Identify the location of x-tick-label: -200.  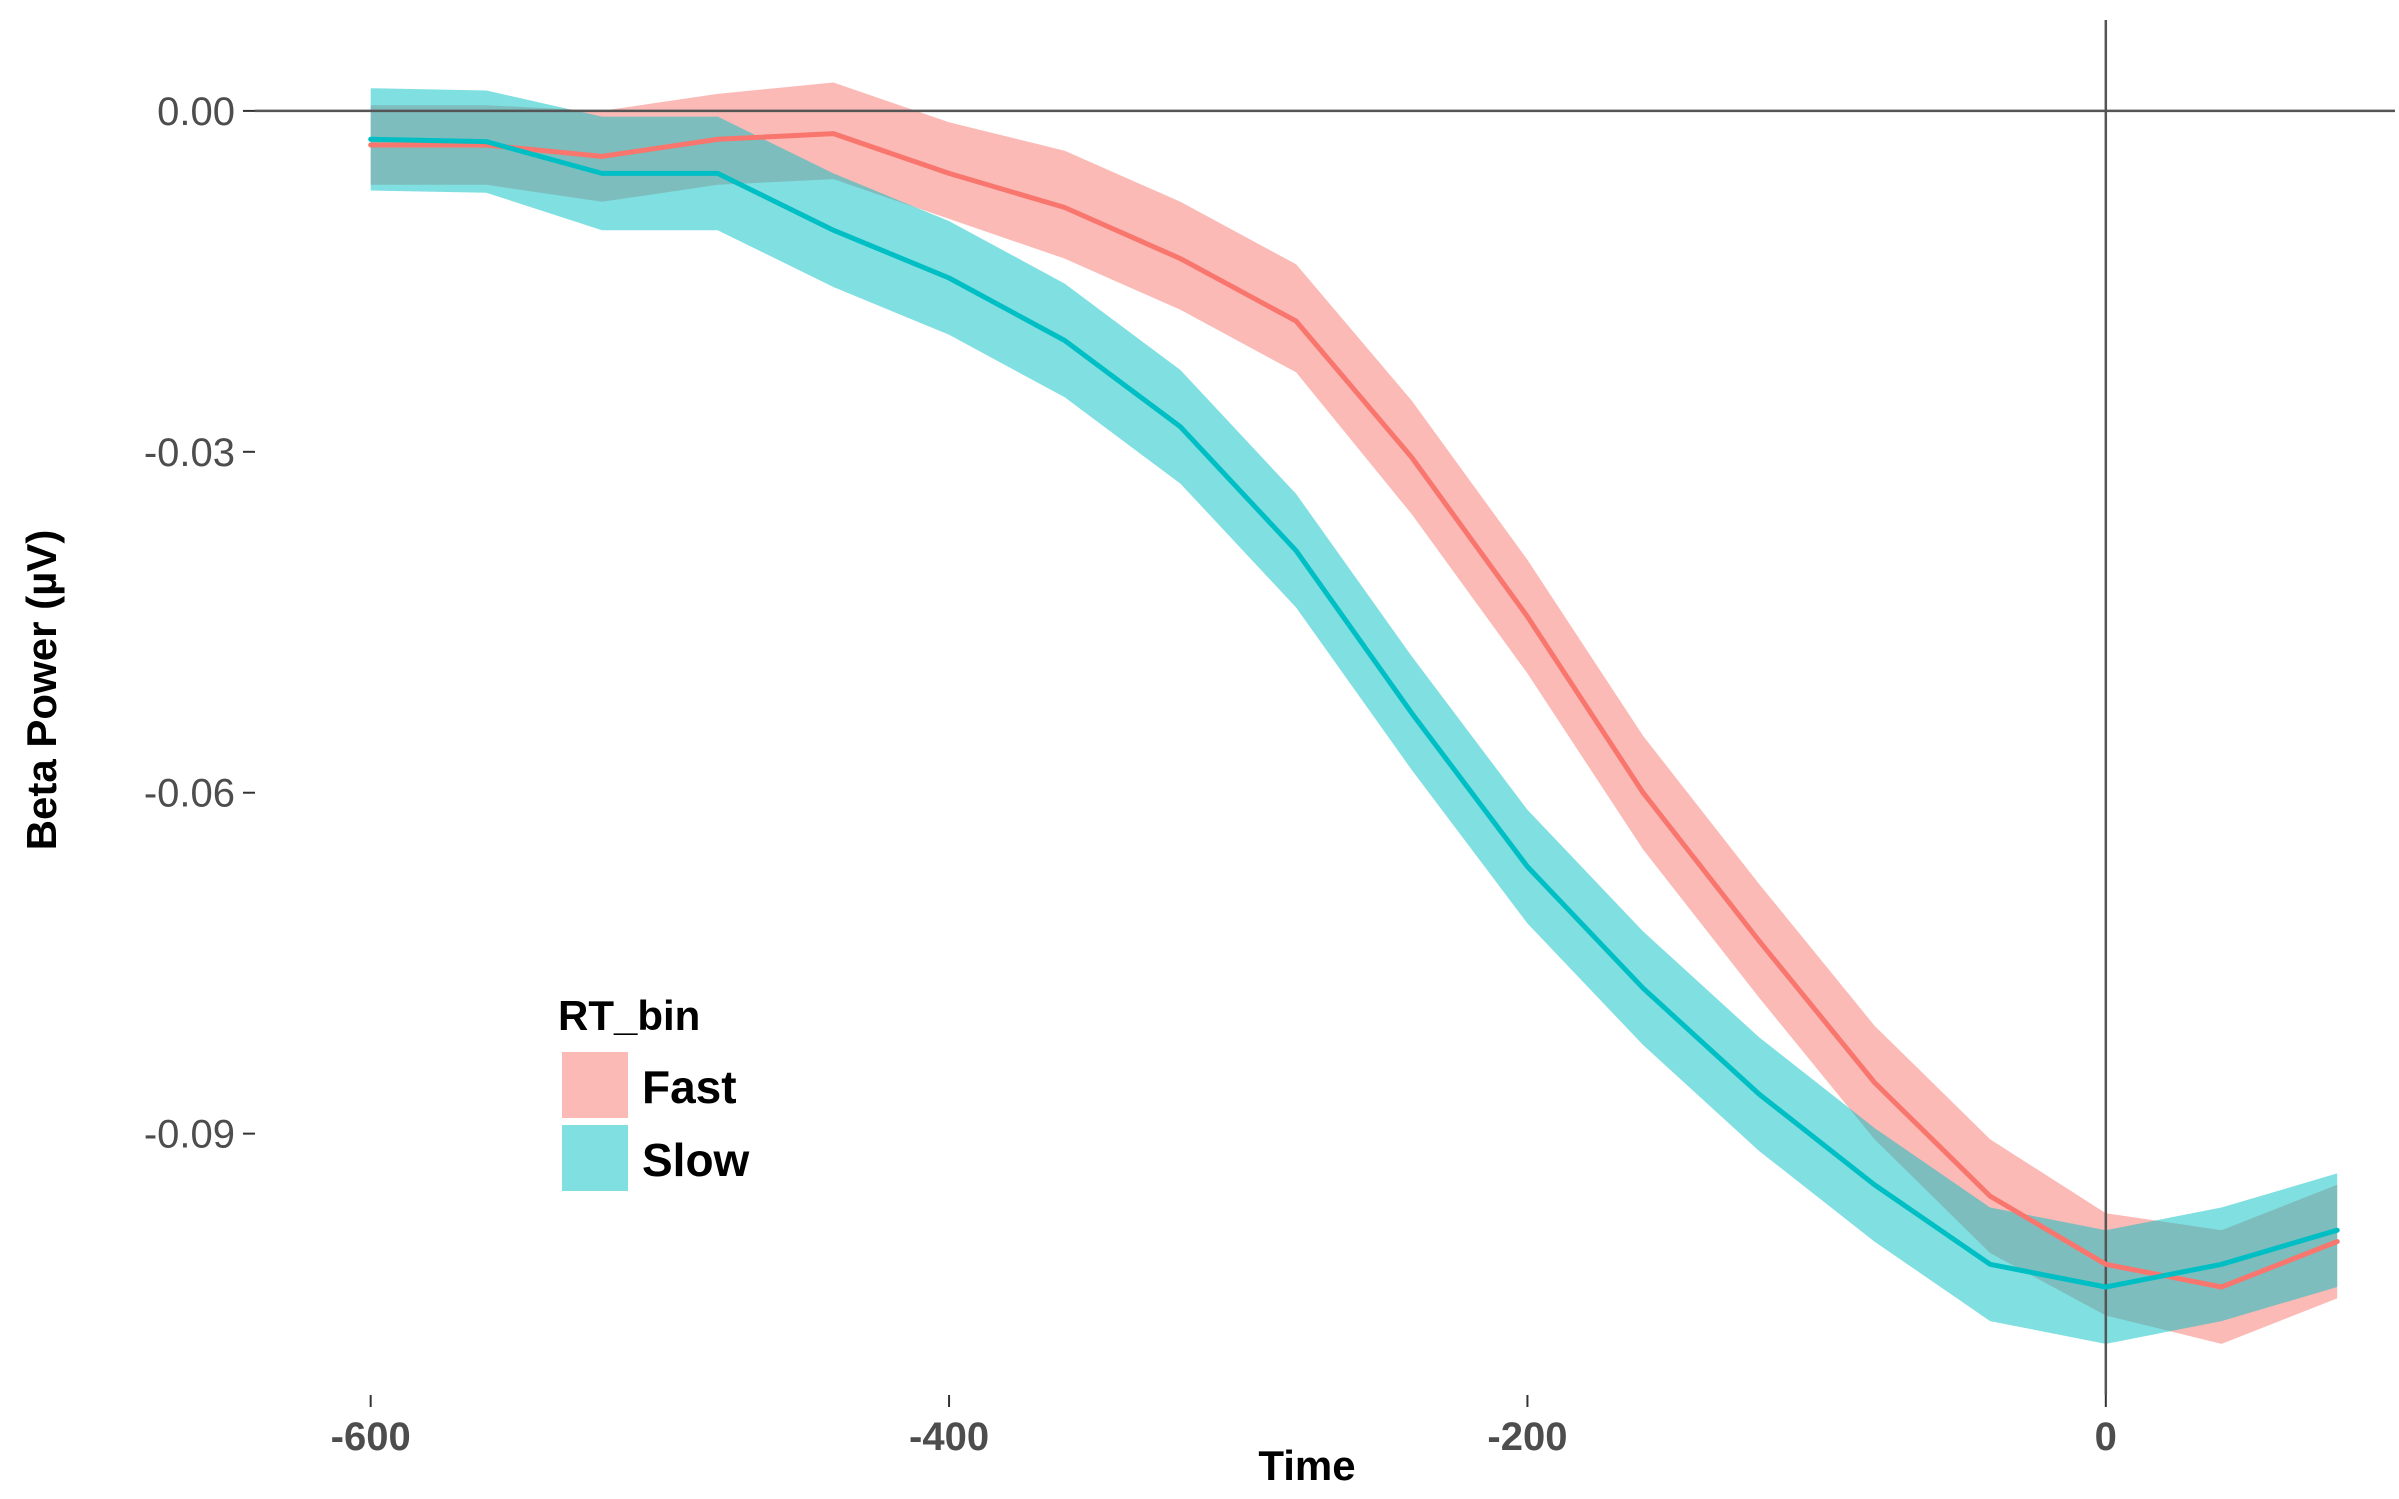
(1527, 1437).